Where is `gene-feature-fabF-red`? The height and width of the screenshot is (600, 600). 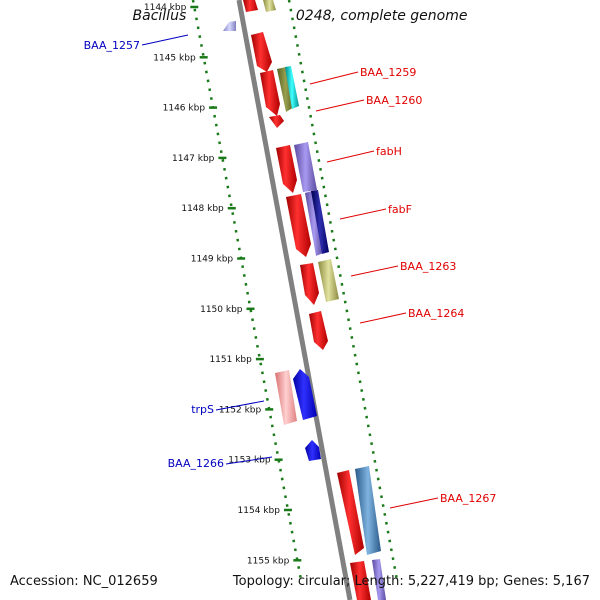 gene-feature-fabF-red is located at coordinates (298, 225).